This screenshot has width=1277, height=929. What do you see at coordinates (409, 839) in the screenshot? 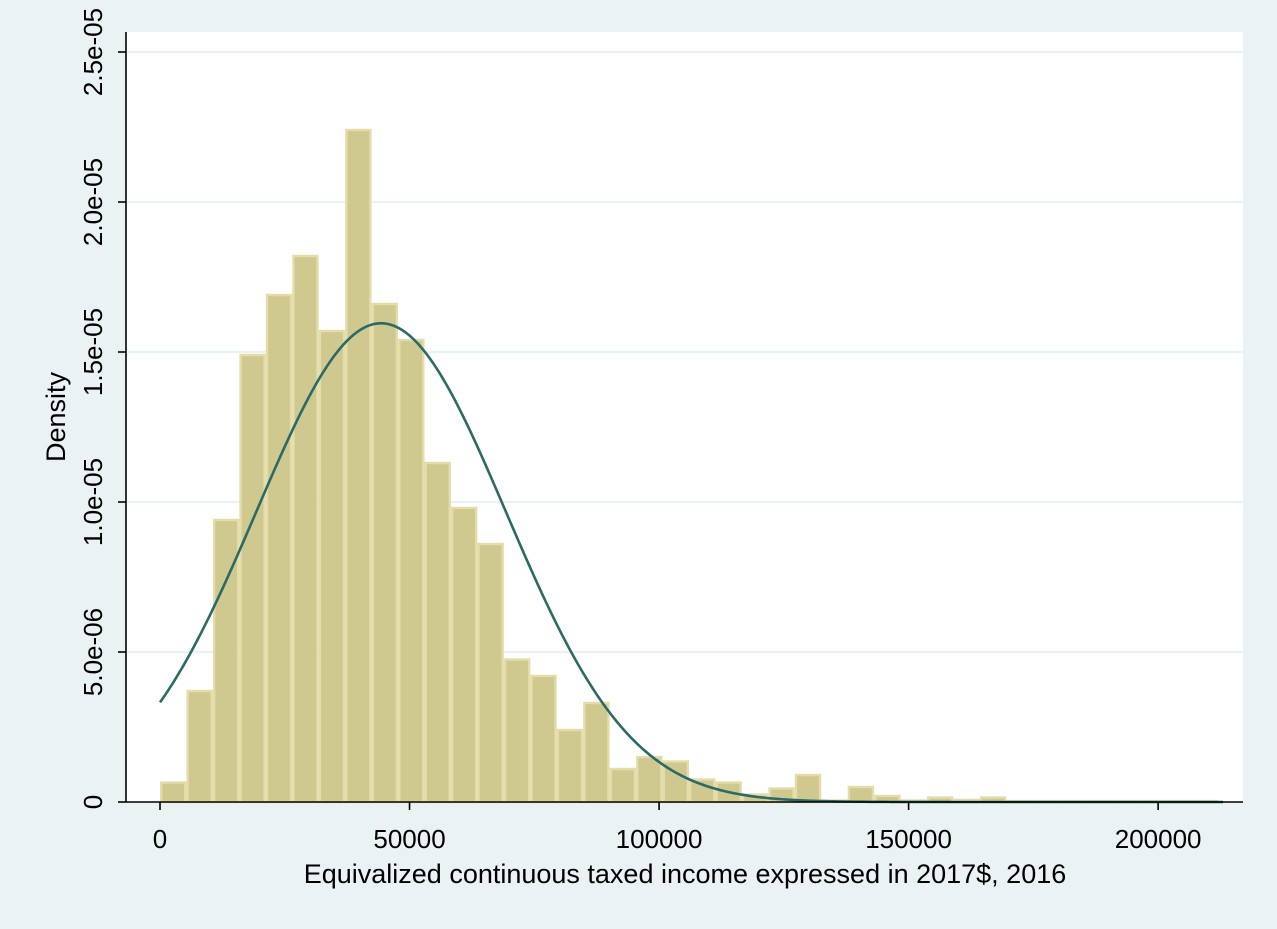
I see `x-tick-label: 50000` at bounding box center [409, 839].